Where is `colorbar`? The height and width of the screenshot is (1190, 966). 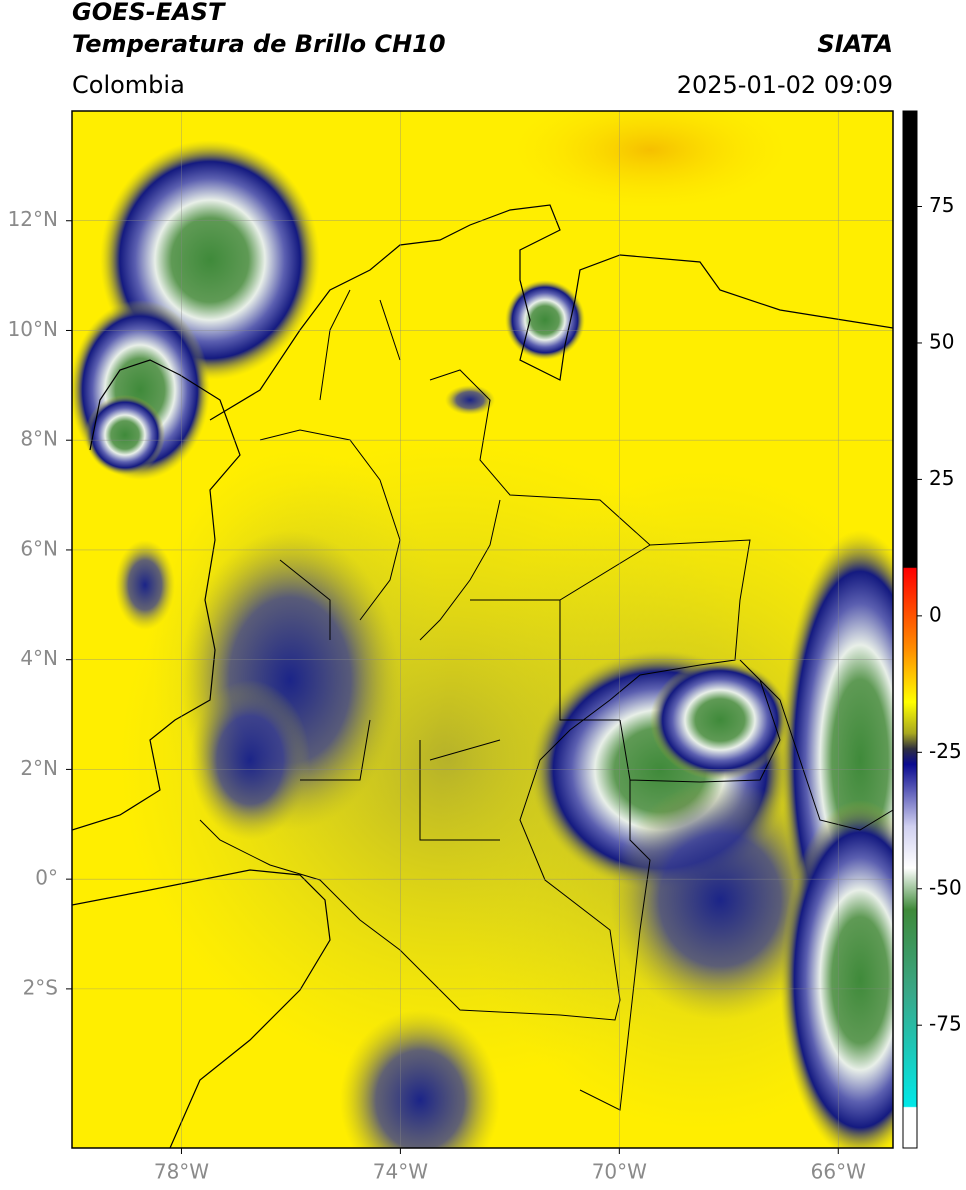
colorbar is located at coordinates (910, 629).